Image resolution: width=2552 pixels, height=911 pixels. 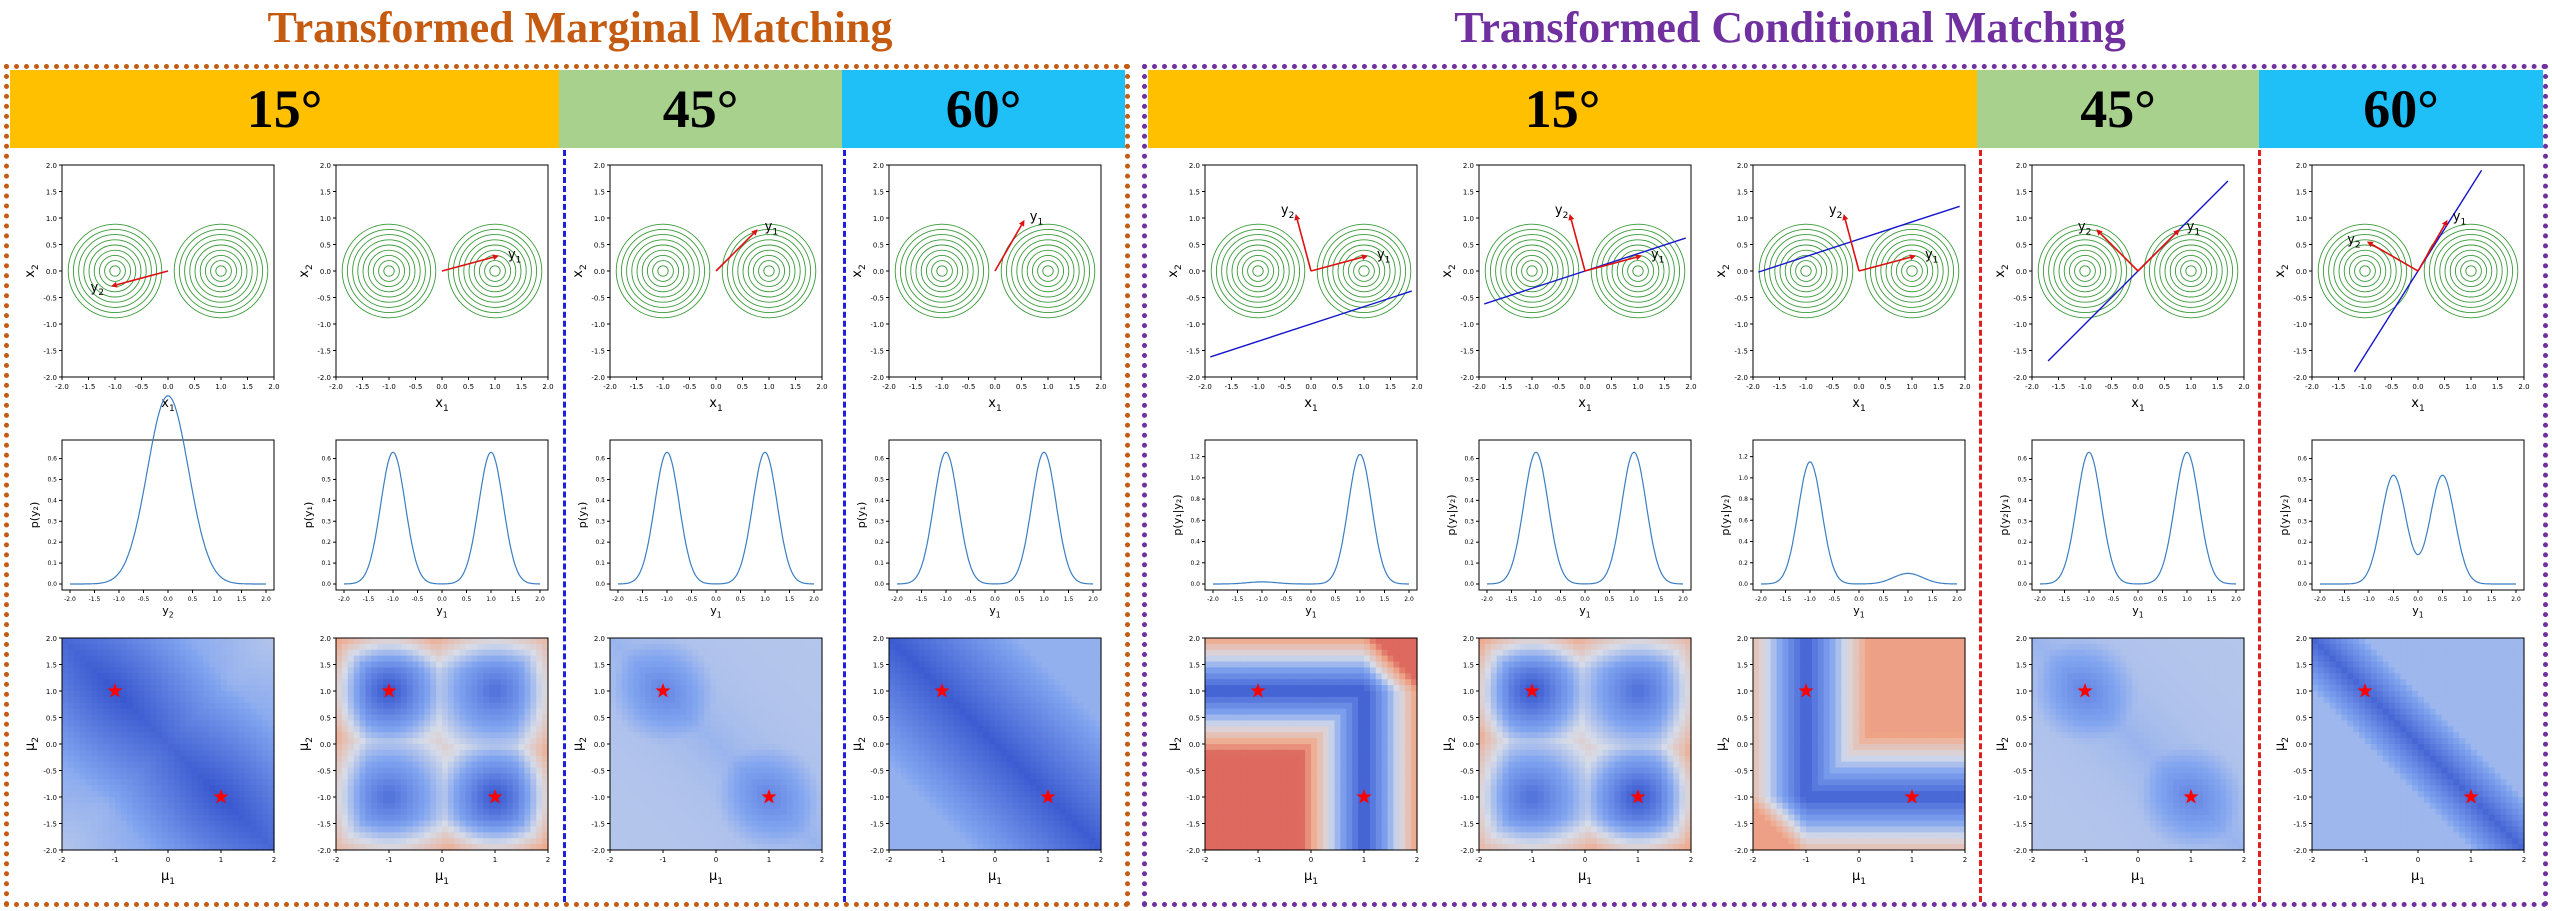 I want to click on axes-frame, so click(x=1311, y=515).